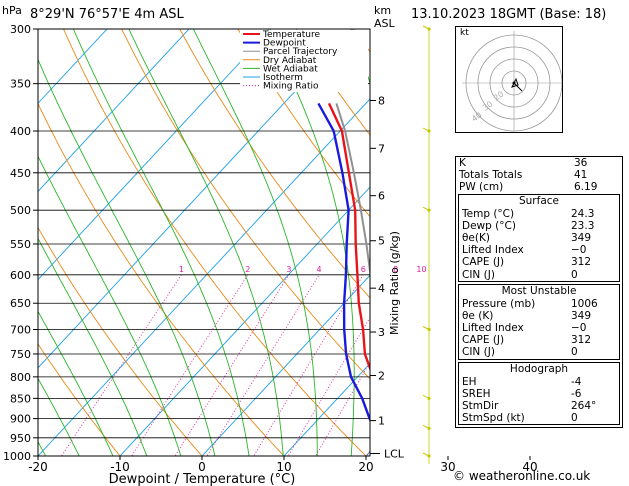 The image size is (629, 486). Describe the element at coordinates (529, 467) in the screenshot. I see `x-tick-label: 40` at that location.